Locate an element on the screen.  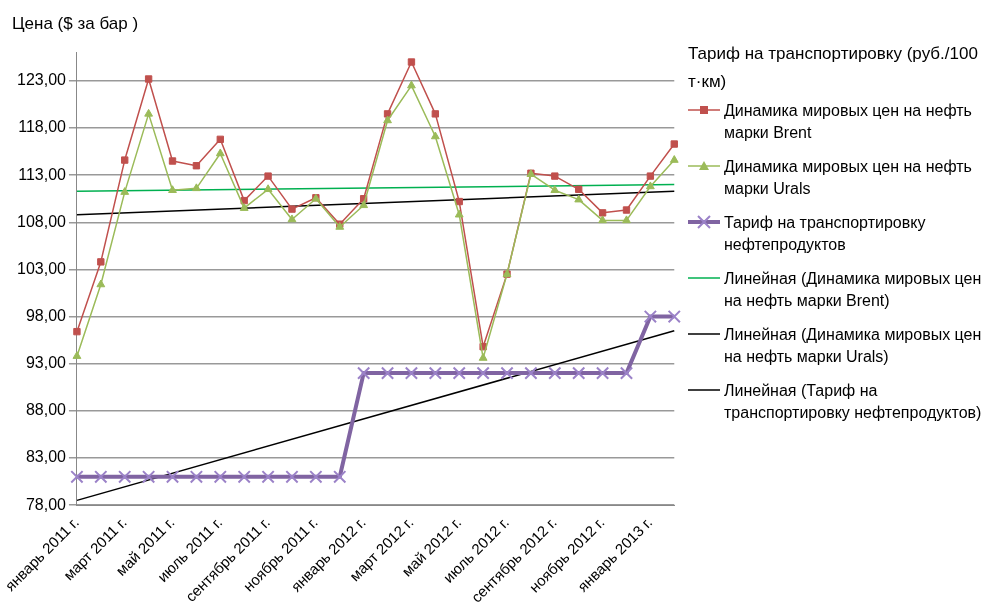
y-tick-label: 103,00 is located at coordinates (42, 268).